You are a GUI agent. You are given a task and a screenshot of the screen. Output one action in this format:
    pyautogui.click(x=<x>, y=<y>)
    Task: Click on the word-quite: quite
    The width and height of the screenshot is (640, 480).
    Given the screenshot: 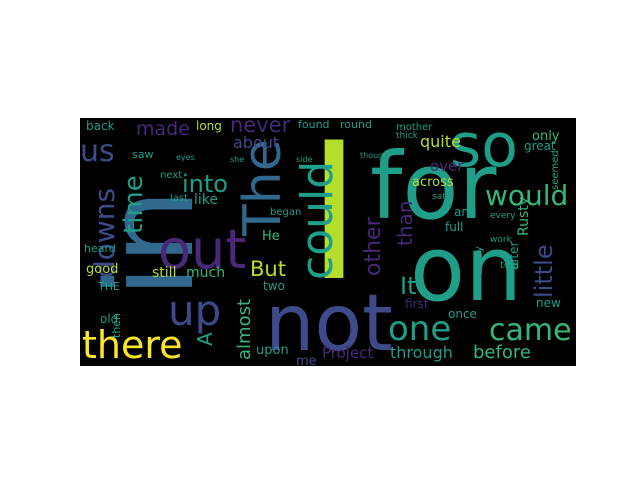 What is the action you would take?
    pyautogui.click(x=440, y=141)
    